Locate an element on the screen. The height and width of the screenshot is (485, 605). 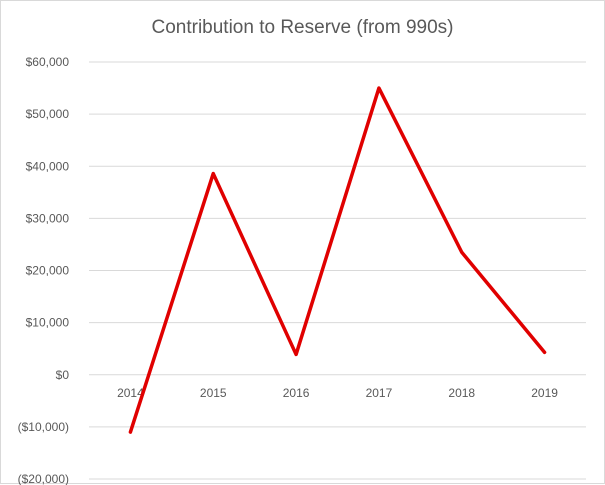
y-tick-label: ($10,000) is located at coordinates (43, 427).